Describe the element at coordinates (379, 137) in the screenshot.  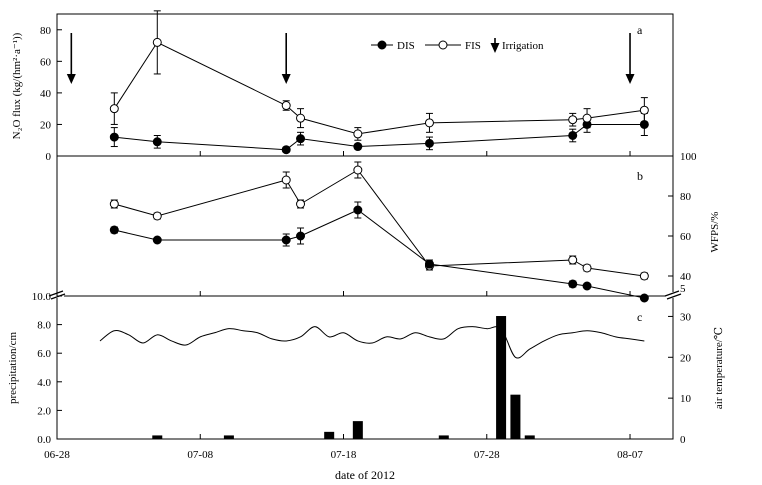
I see `series-line-a-DIS` at that location.